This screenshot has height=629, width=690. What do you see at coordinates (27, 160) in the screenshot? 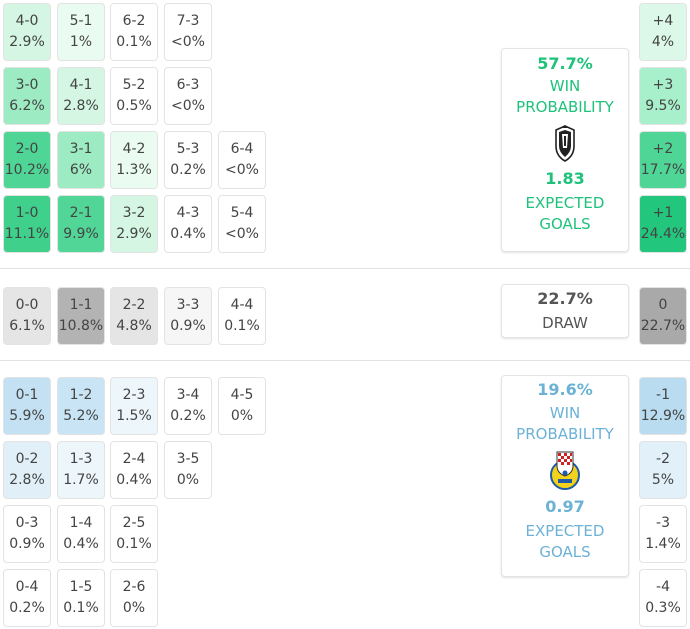
I see `scoreline-cell: 2-0 10.2%` at bounding box center [27, 160].